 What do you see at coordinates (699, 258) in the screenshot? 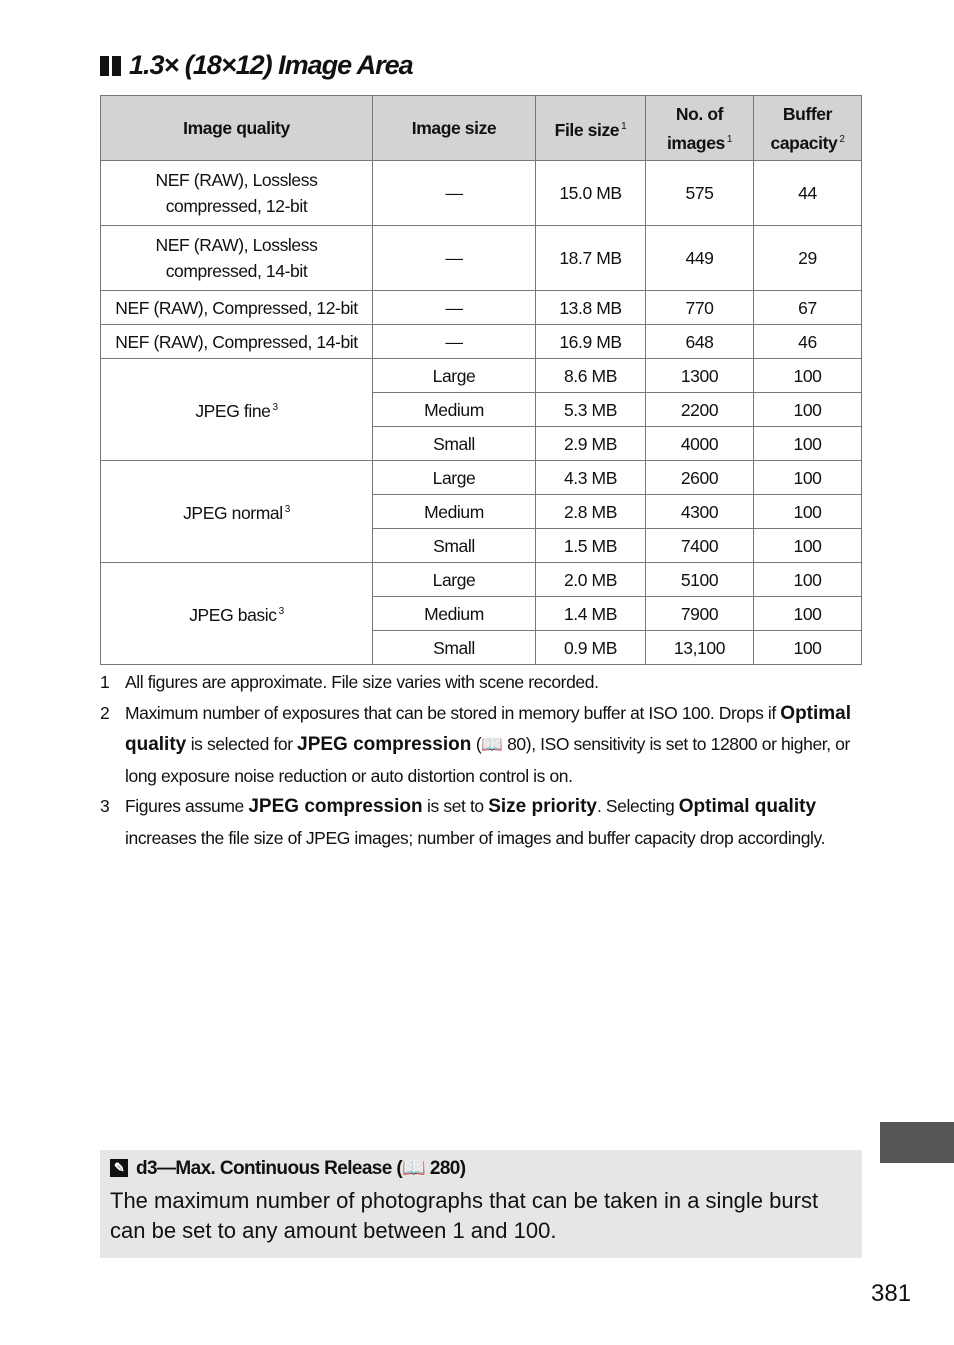
I see `cell-images: 449` at bounding box center [699, 258].